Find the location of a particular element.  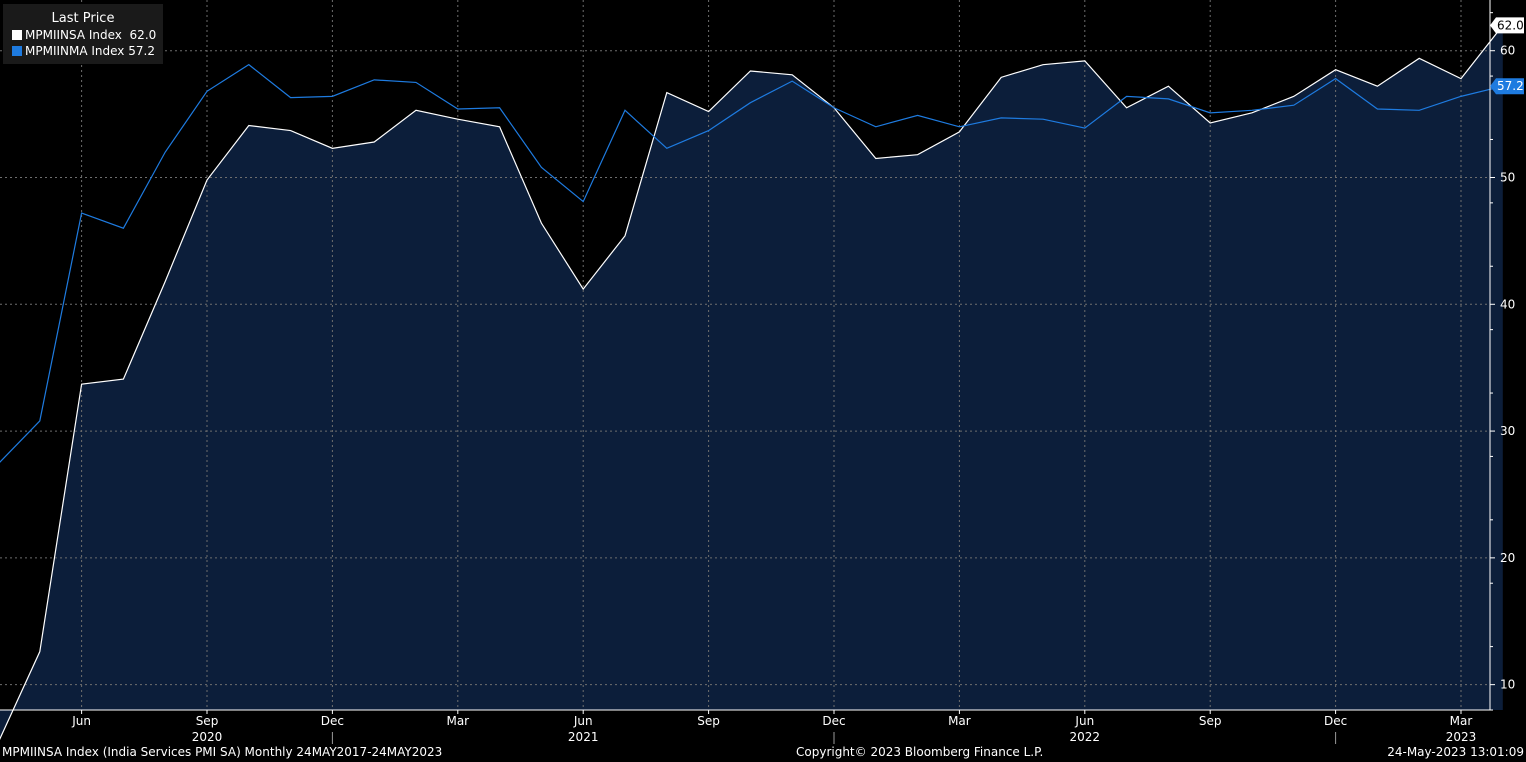

legend-series-value: 62.0 is located at coordinates (143, 35).